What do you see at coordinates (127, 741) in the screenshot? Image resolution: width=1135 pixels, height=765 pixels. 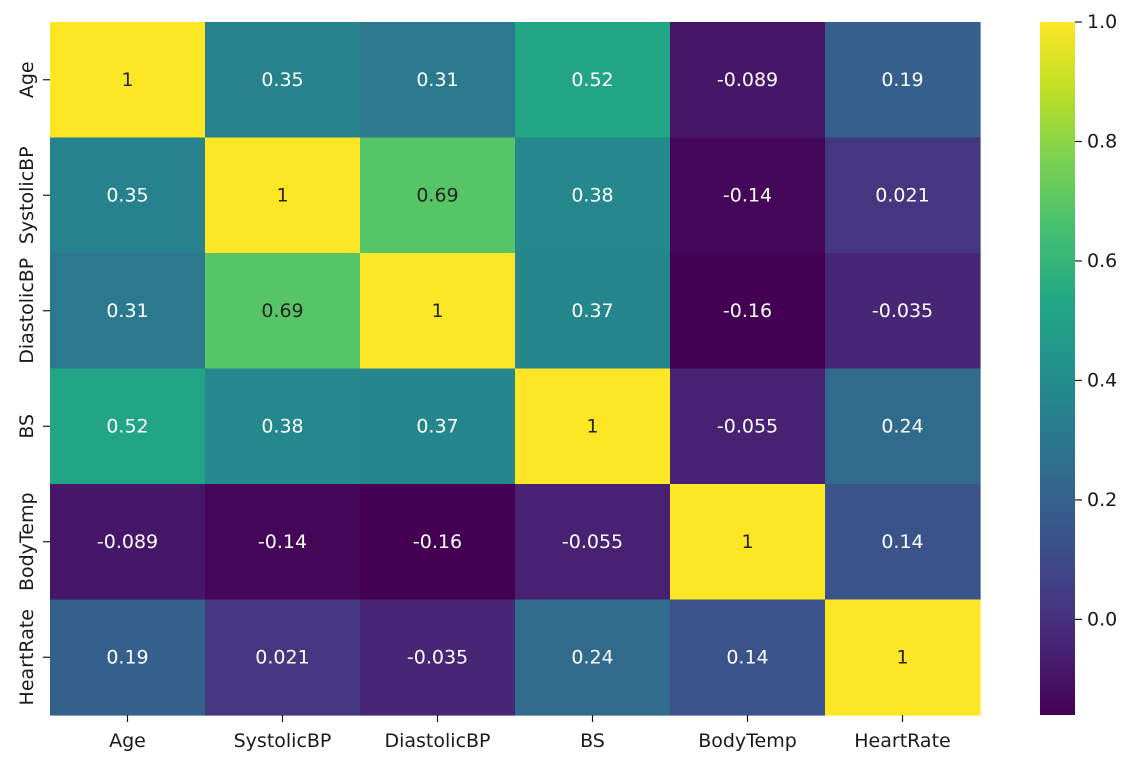 I see `x-tick-label: Age` at bounding box center [127, 741].